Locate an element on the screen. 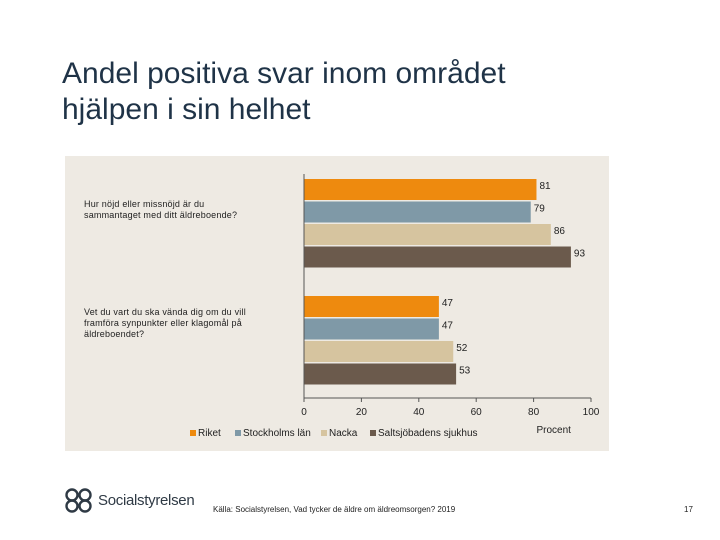 Image resolution: width=720 pixels, height=540 pixels. legend-label-4: Saltsjöbadens sjukhus is located at coordinates (428, 433).